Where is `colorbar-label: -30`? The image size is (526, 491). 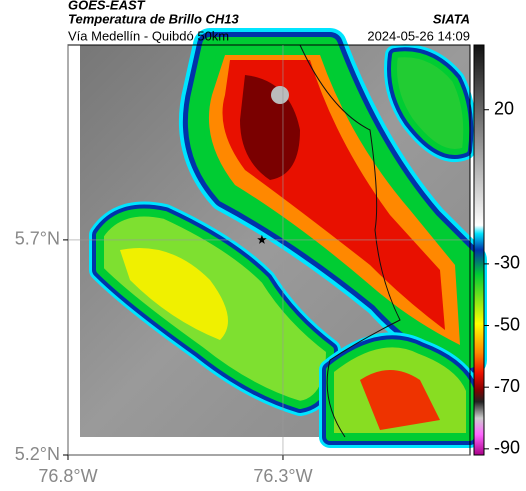 colorbar-label: -30 is located at coordinates (507, 263).